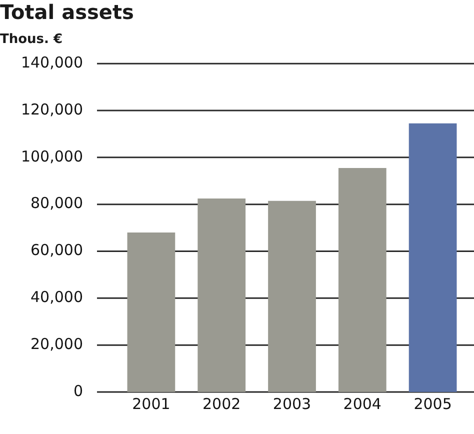 The width and height of the screenshot is (474, 434). I want to click on y-tick-label: 40,000, so click(56, 297).